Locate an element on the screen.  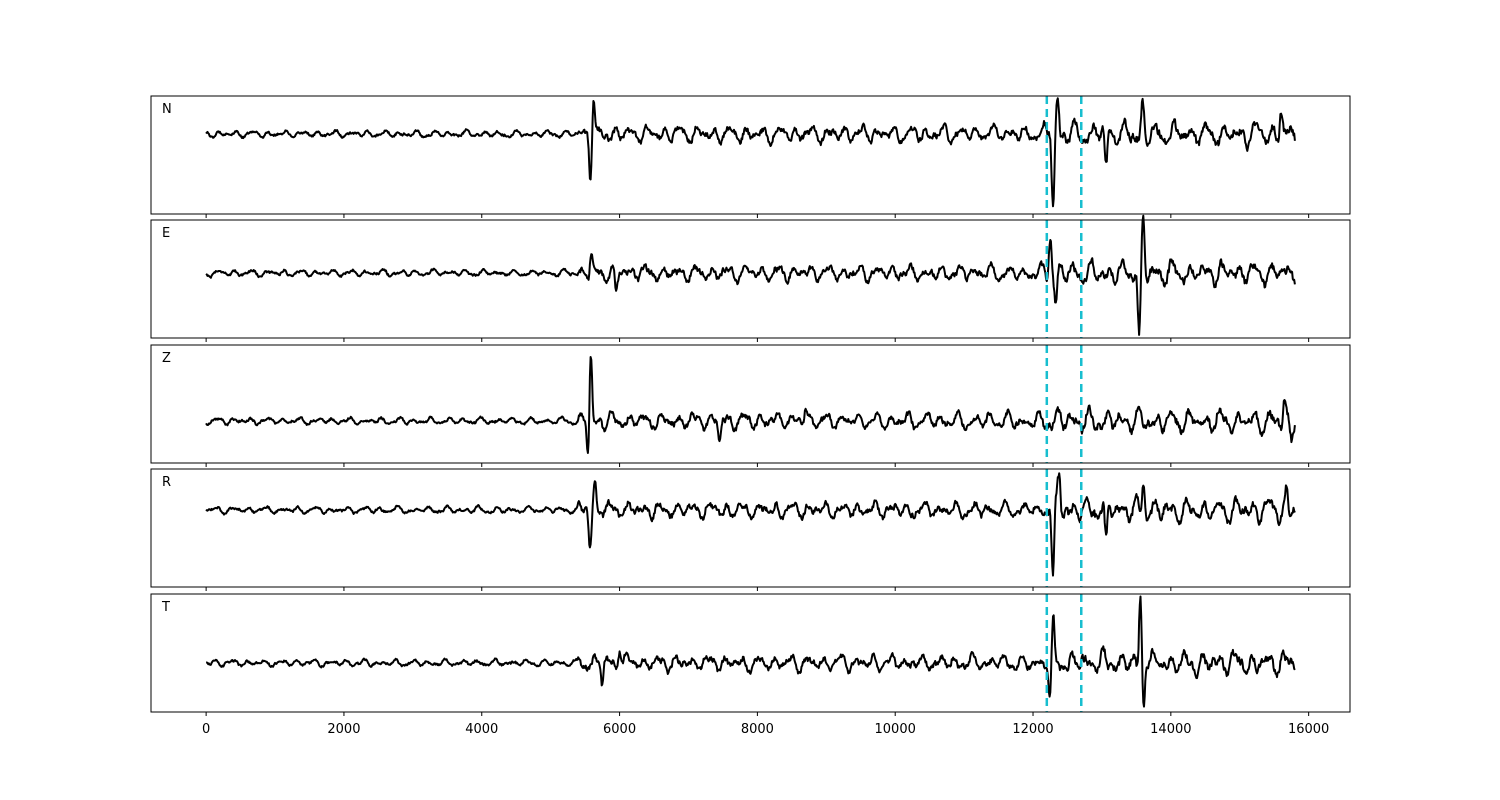
x-tick-label: 0 is located at coordinates (206, 729).